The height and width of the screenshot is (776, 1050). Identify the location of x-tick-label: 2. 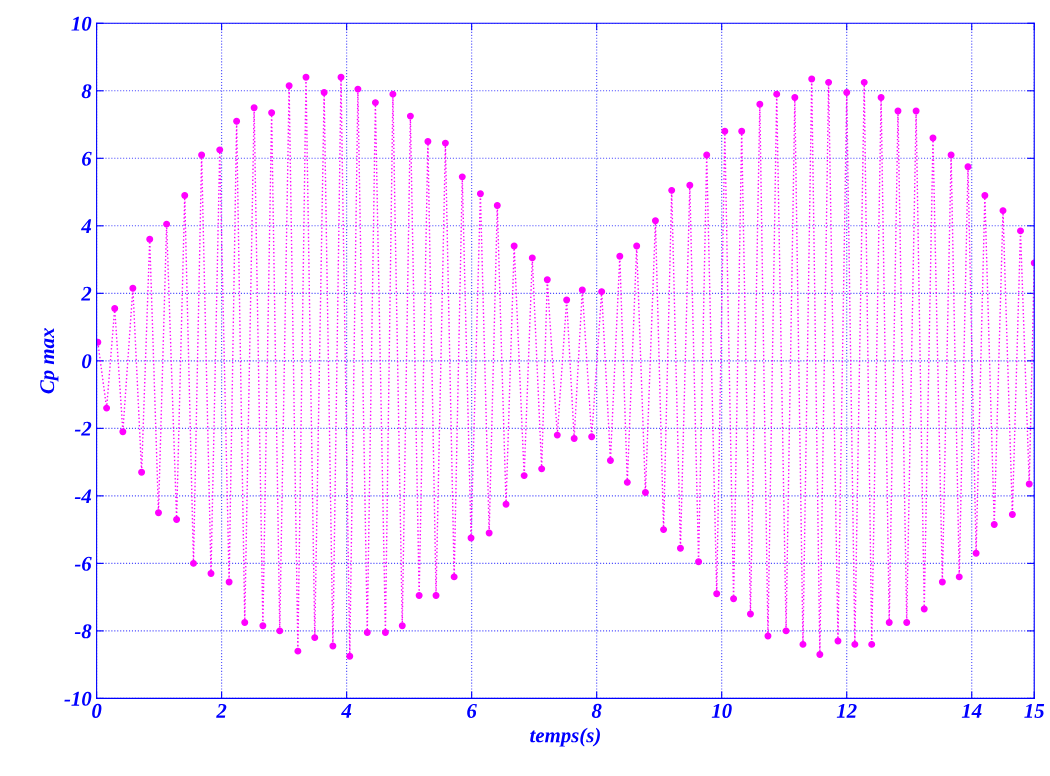
(221, 710).